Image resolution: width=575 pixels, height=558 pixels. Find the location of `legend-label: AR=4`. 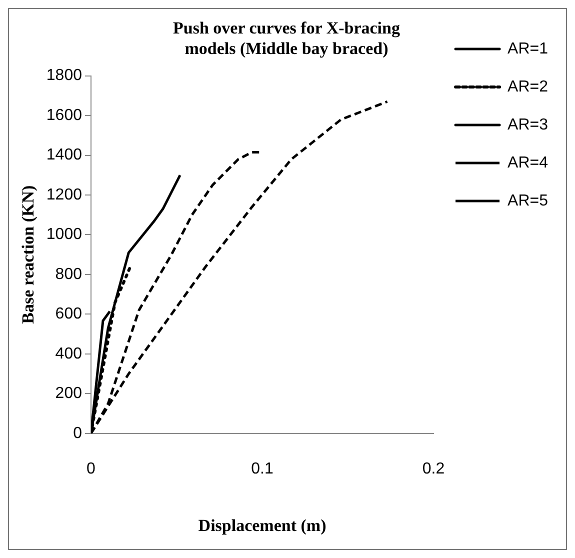

legend-label: AR=4 is located at coordinates (528, 163).